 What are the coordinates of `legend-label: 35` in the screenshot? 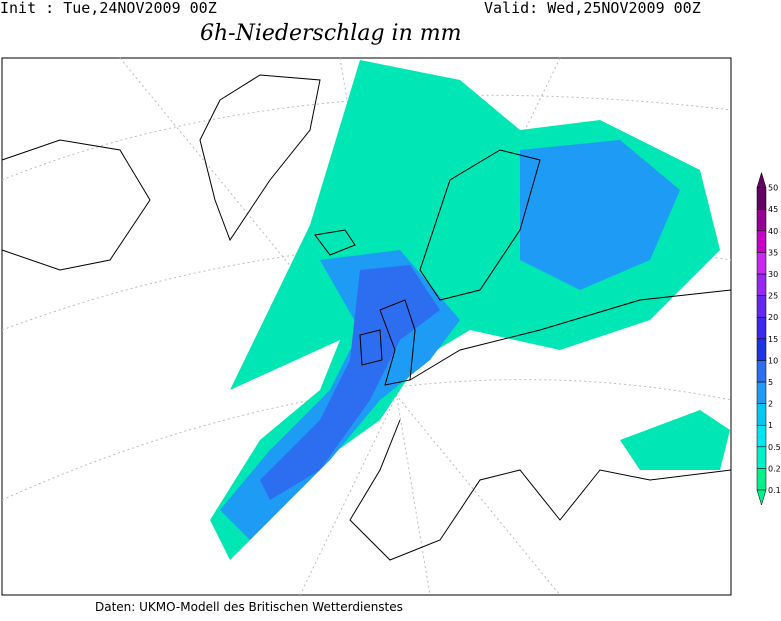 It's located at (773, 252).